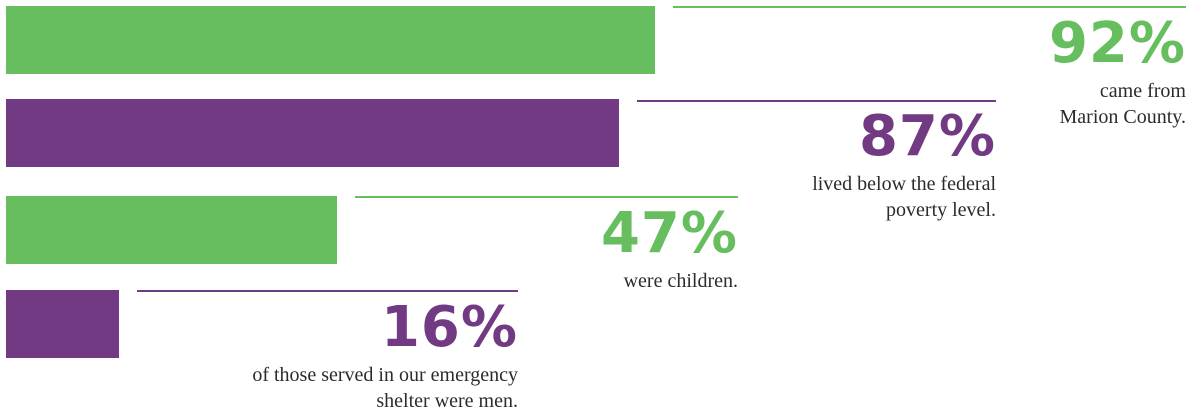  I want to click on bar-47-percent, so click(171, 230).